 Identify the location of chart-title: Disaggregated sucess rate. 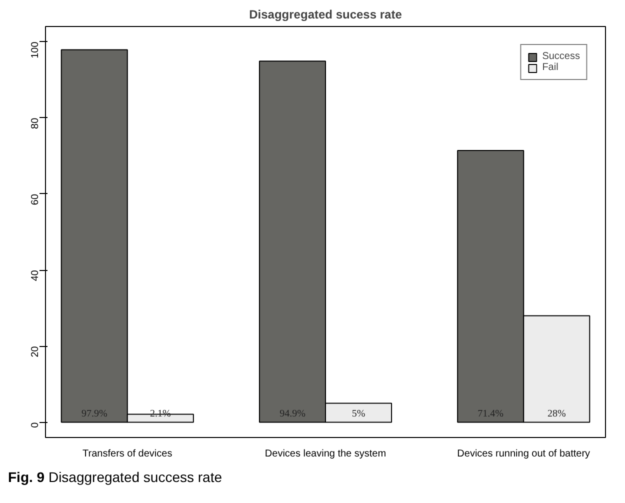
(325, 15).